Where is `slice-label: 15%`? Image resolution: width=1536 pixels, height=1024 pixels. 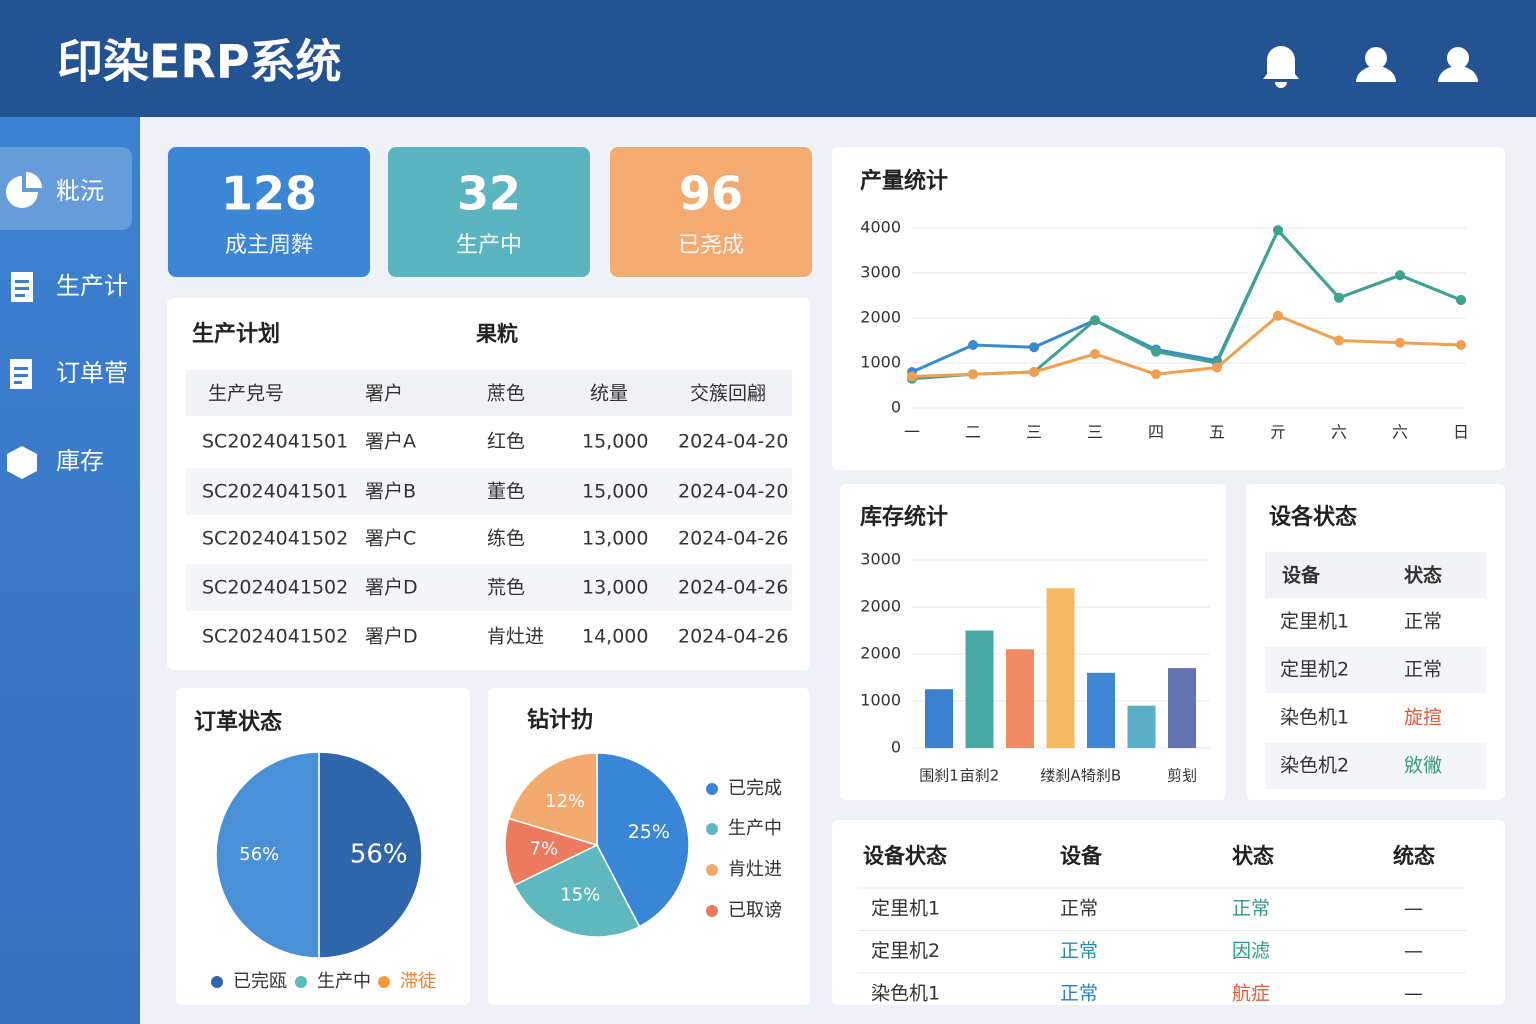 slice-label: 15% is located at coordinates (580, 895).